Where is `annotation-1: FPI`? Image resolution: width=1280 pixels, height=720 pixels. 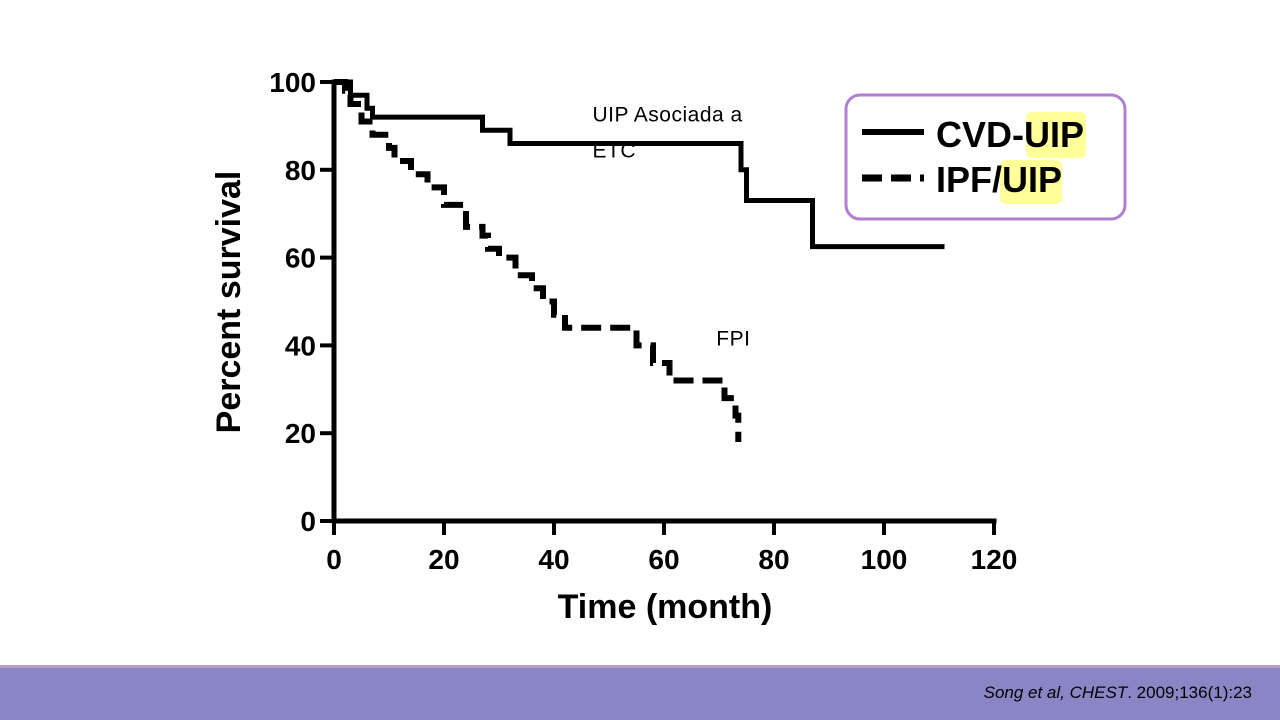 annotation-1: FPI is located at coordinates (733, 338).